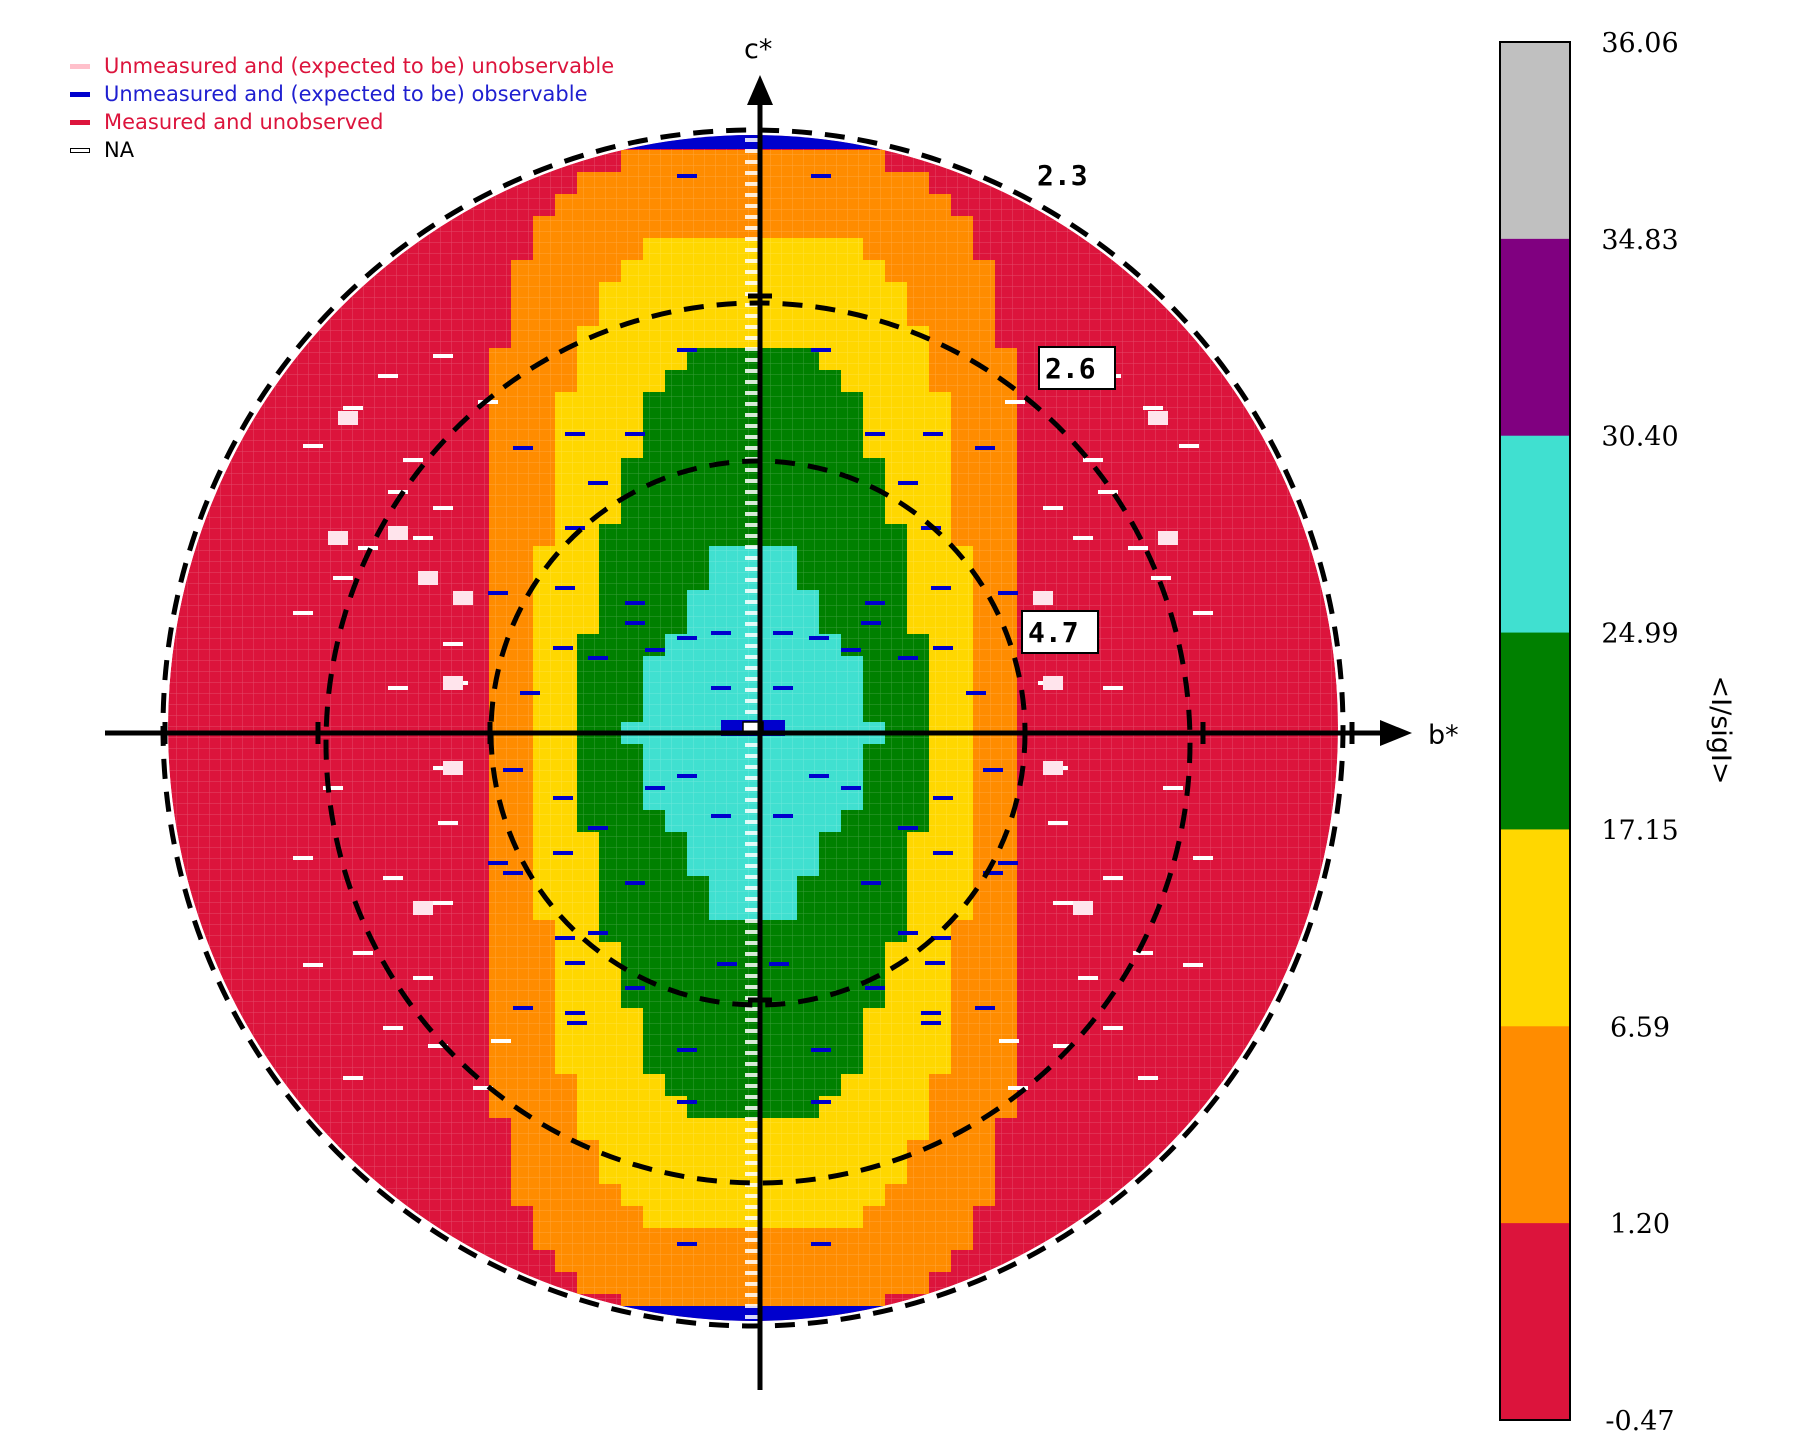 This screenshot has width=1800, height=1440. I want to click on ring-label-0: 2.3, so click(1062, 175).